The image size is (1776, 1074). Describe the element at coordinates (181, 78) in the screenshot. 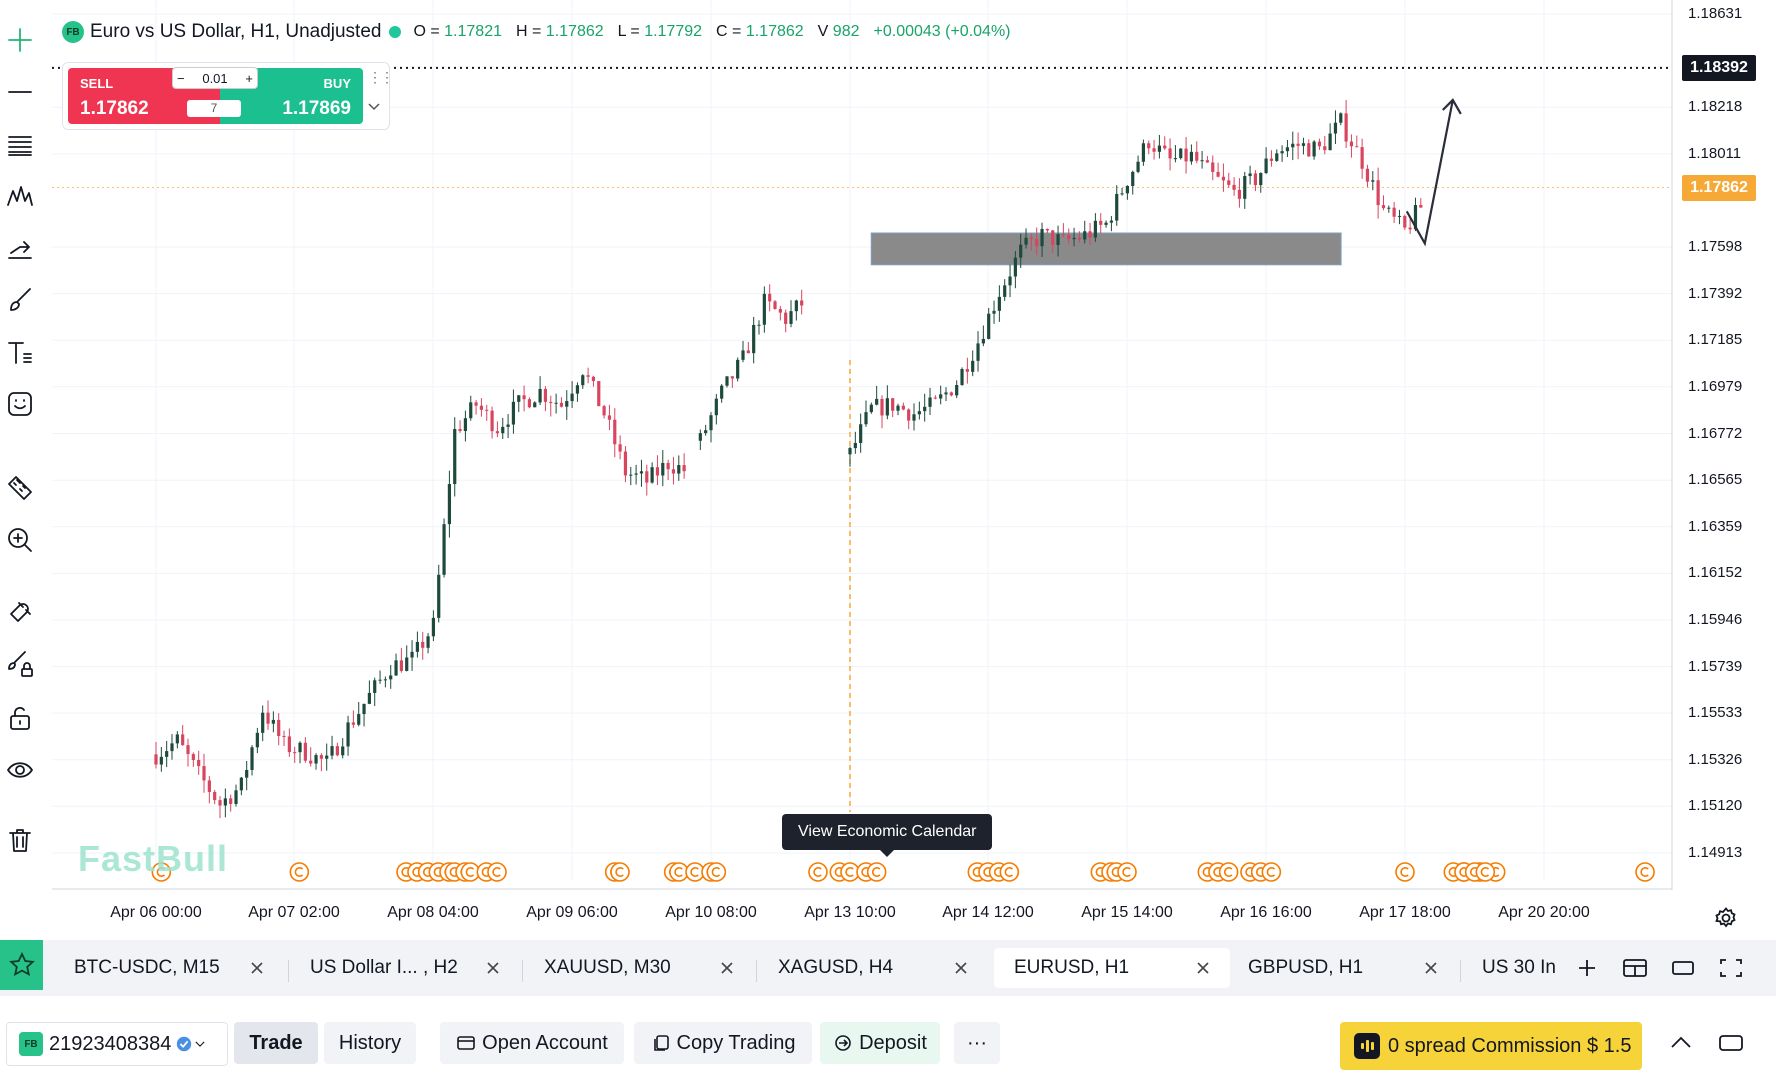

I see `lot-minus-button: −` at that location.